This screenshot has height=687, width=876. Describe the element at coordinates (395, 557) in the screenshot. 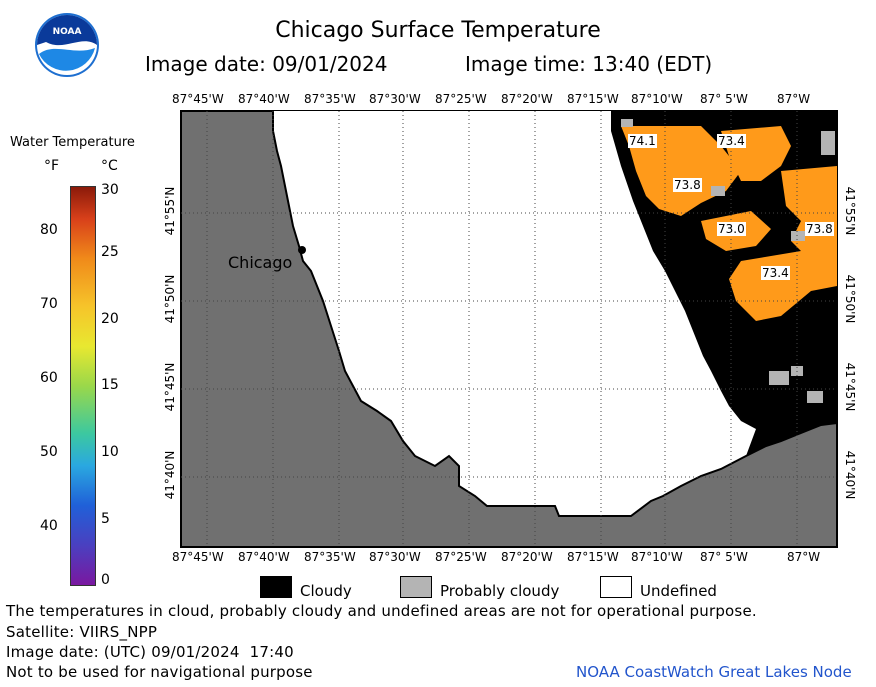

I see `lon-label-bottom: 87°30'W` at that location.